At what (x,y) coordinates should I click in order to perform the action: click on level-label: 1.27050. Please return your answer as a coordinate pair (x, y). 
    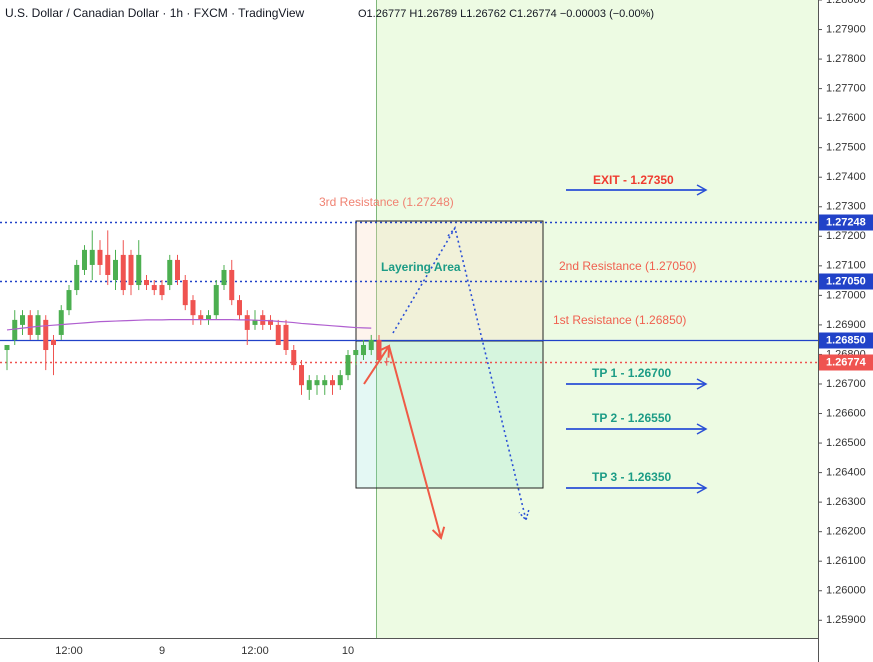
    Looking at the image, I should click on (846, 281).